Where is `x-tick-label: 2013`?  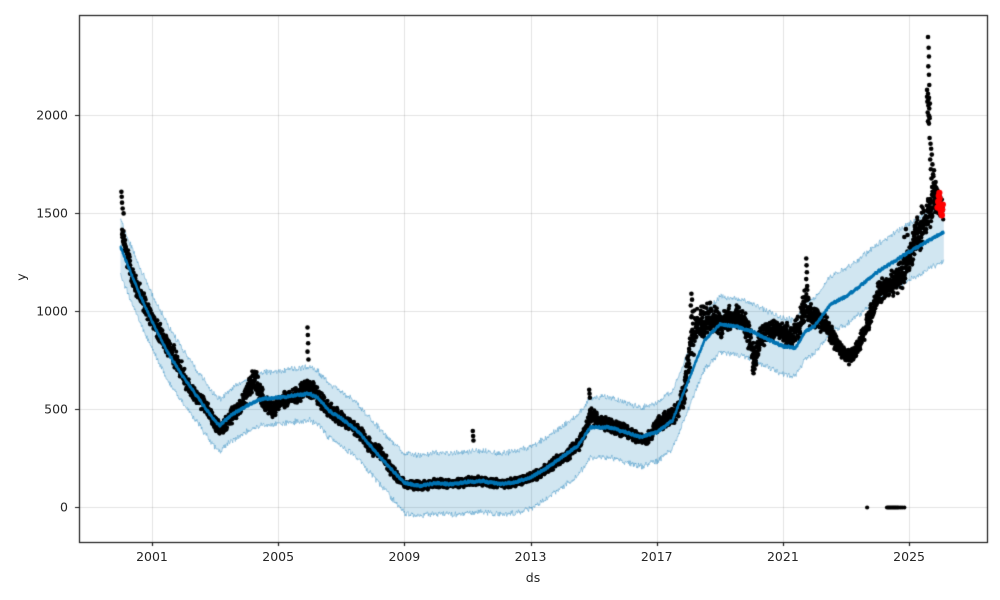 x-tick-label: 2013 is located at coordinates (530, 556).